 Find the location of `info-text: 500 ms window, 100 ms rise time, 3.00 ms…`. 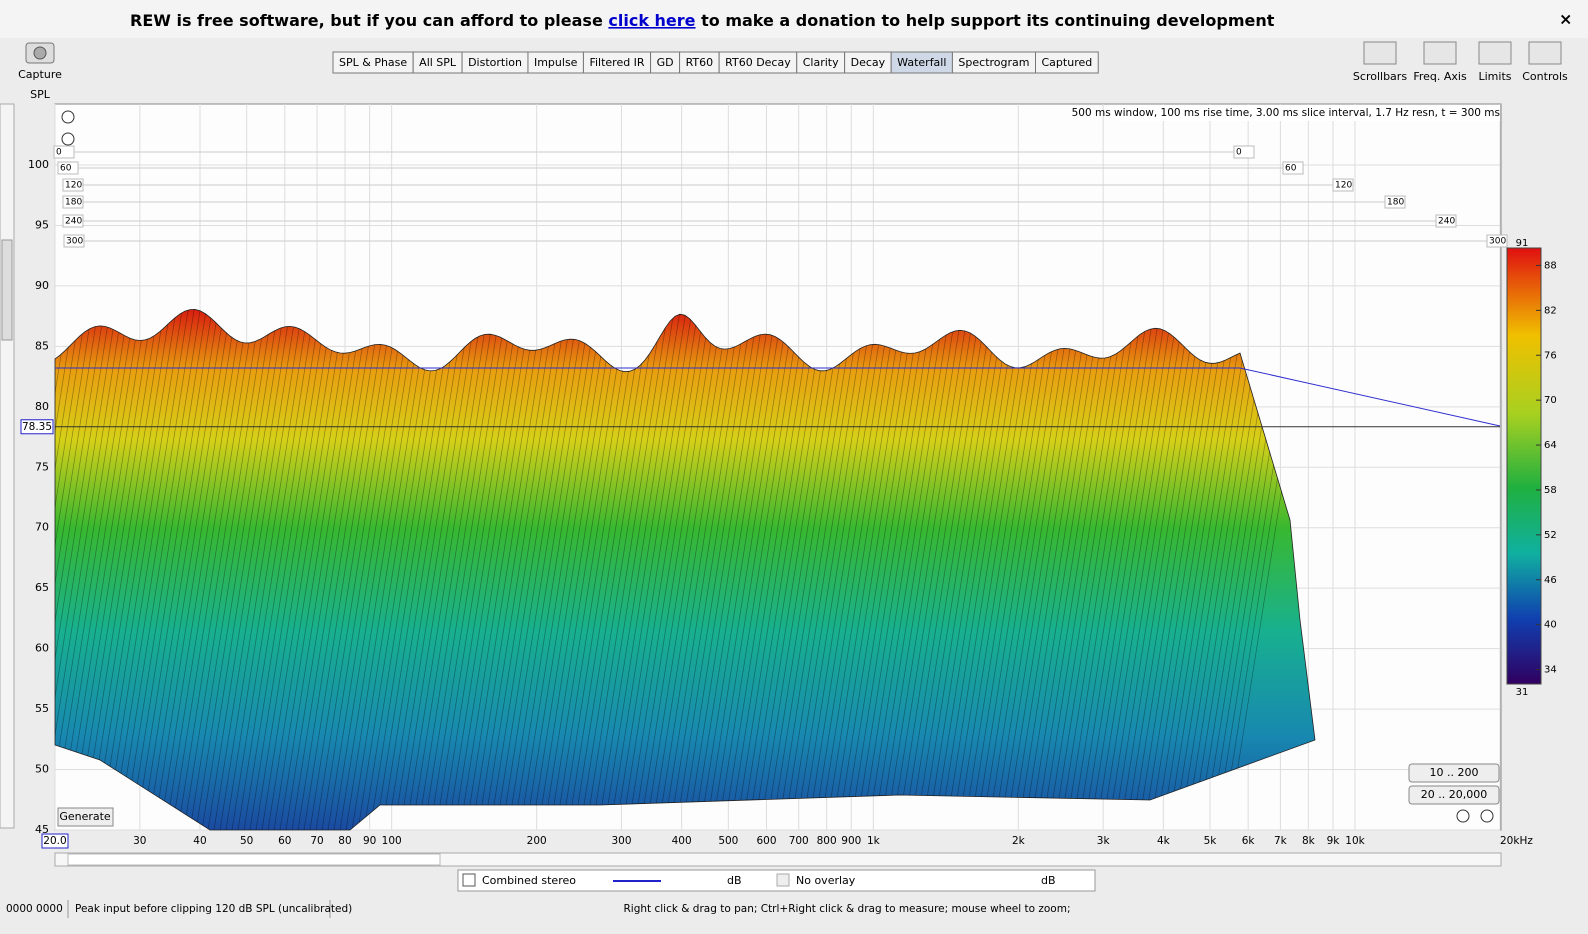

info-text: 500 ms window, 100 ms rise time, 3.00 ms… is located at coordinates (1286, 113).